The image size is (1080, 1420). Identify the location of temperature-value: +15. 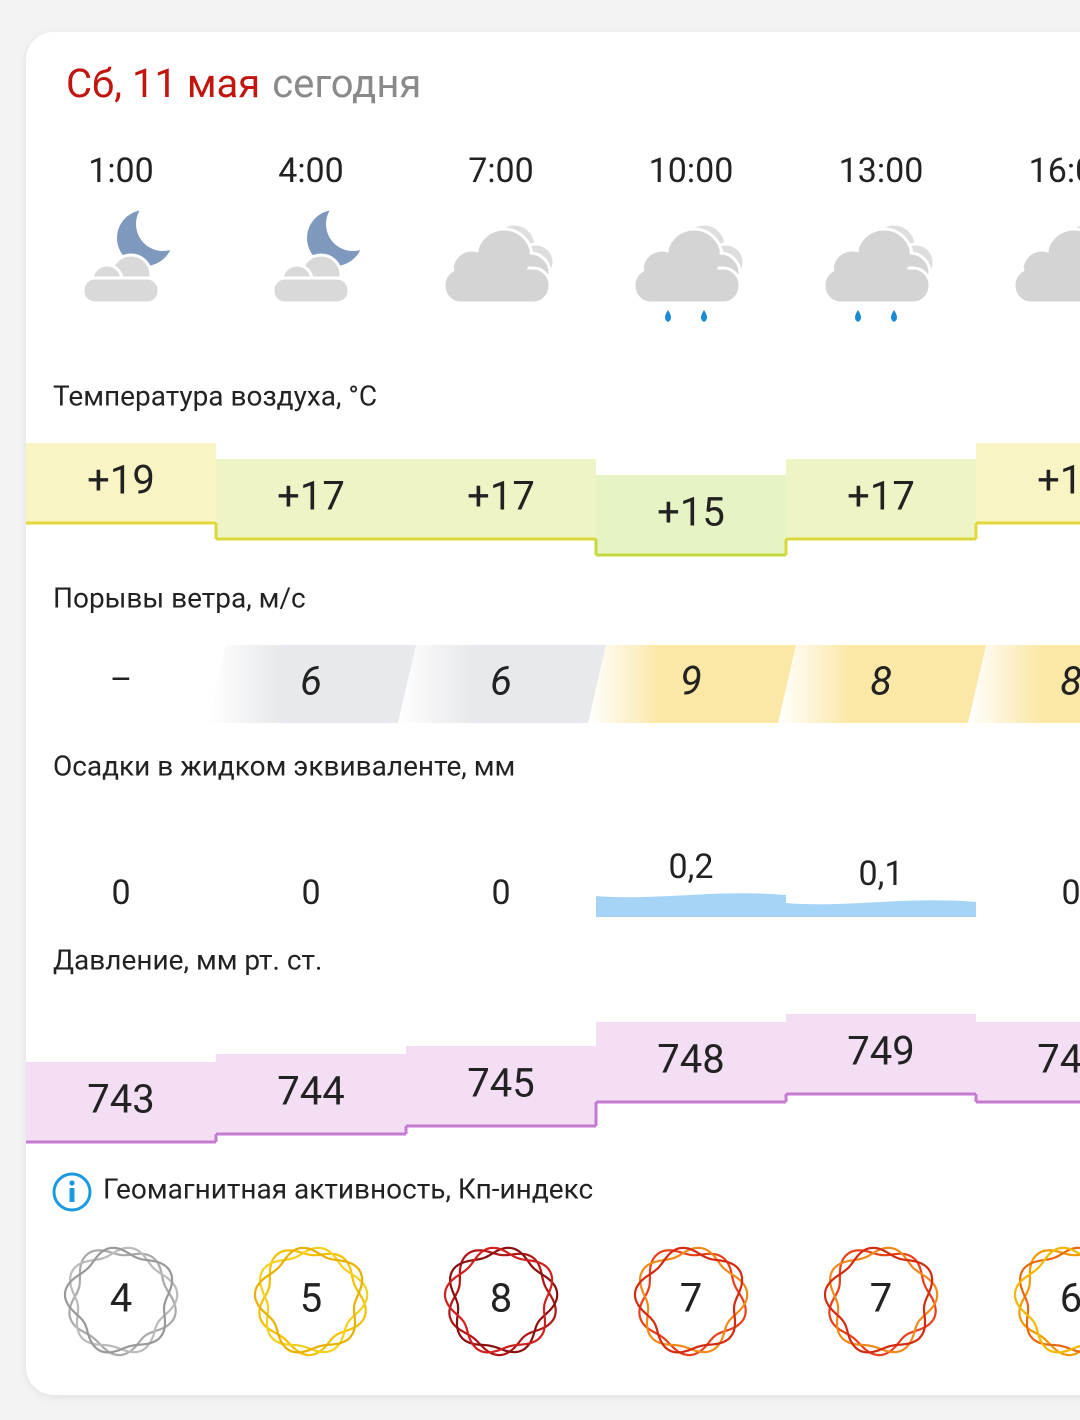
(691, 512).